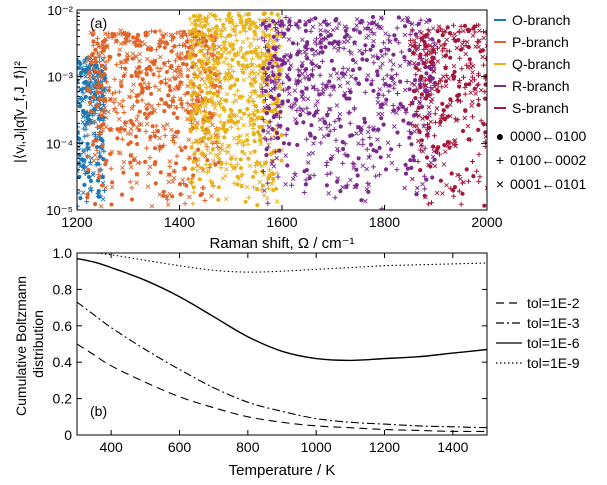  Describe the element at coordinates (553, 303) in the screenshot. I see `legend-label: tol=1E-2` at that location.